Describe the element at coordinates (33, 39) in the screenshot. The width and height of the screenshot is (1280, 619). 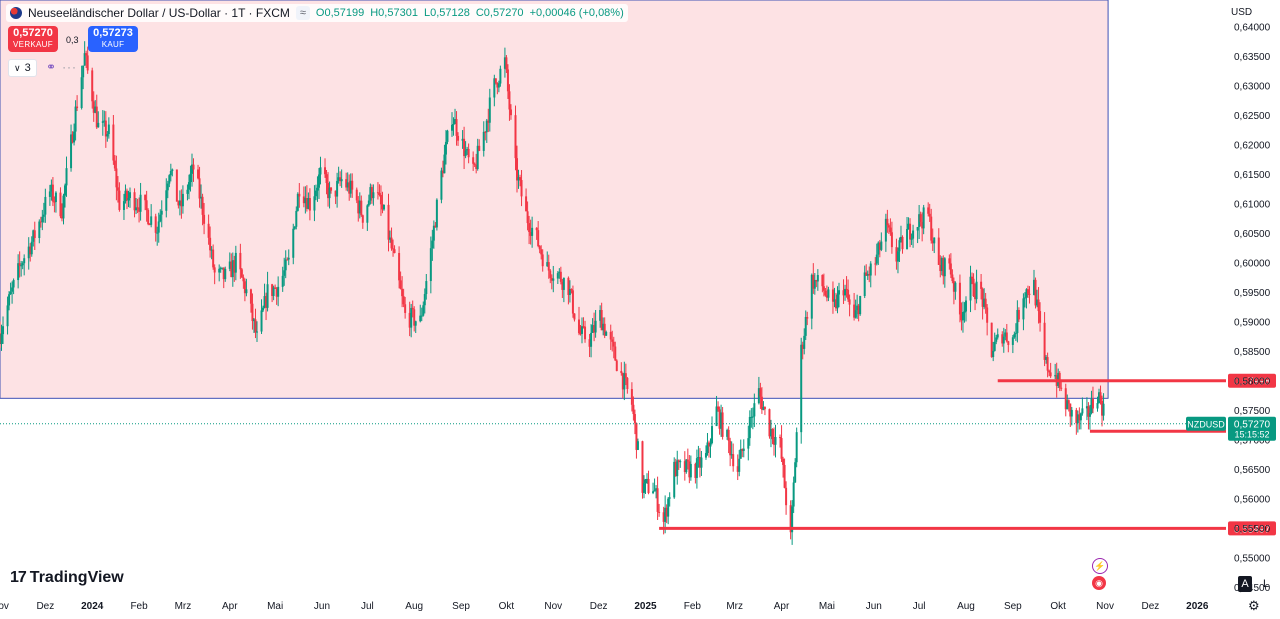
I see `sell-button: 0,57270 VERKAUF` at that location.